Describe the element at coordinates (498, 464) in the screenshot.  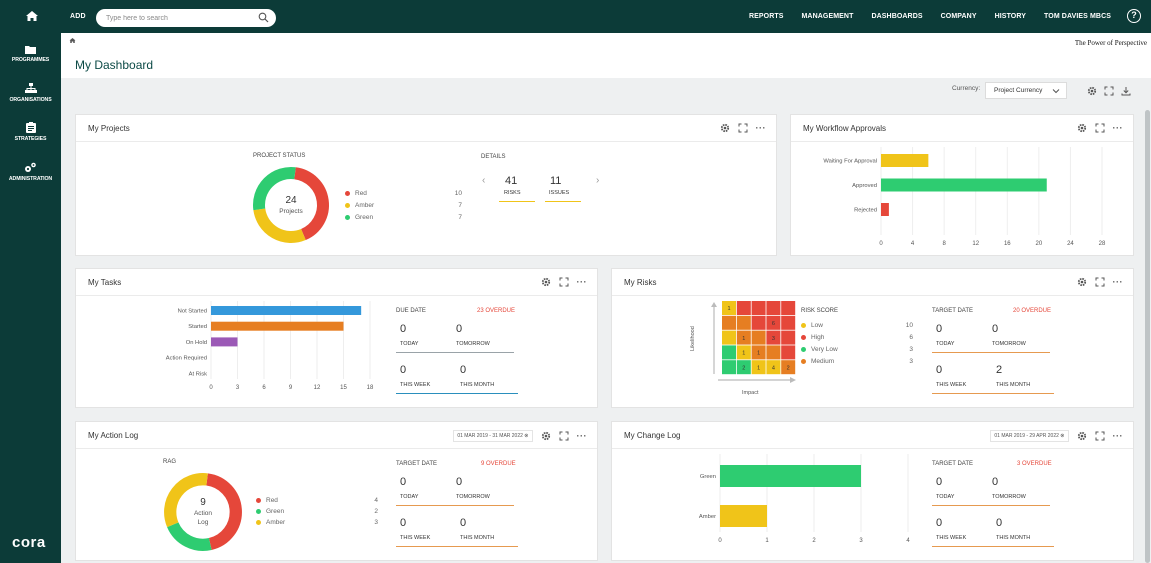
I see `overdue-count: 9 OVERDUE` at that location.